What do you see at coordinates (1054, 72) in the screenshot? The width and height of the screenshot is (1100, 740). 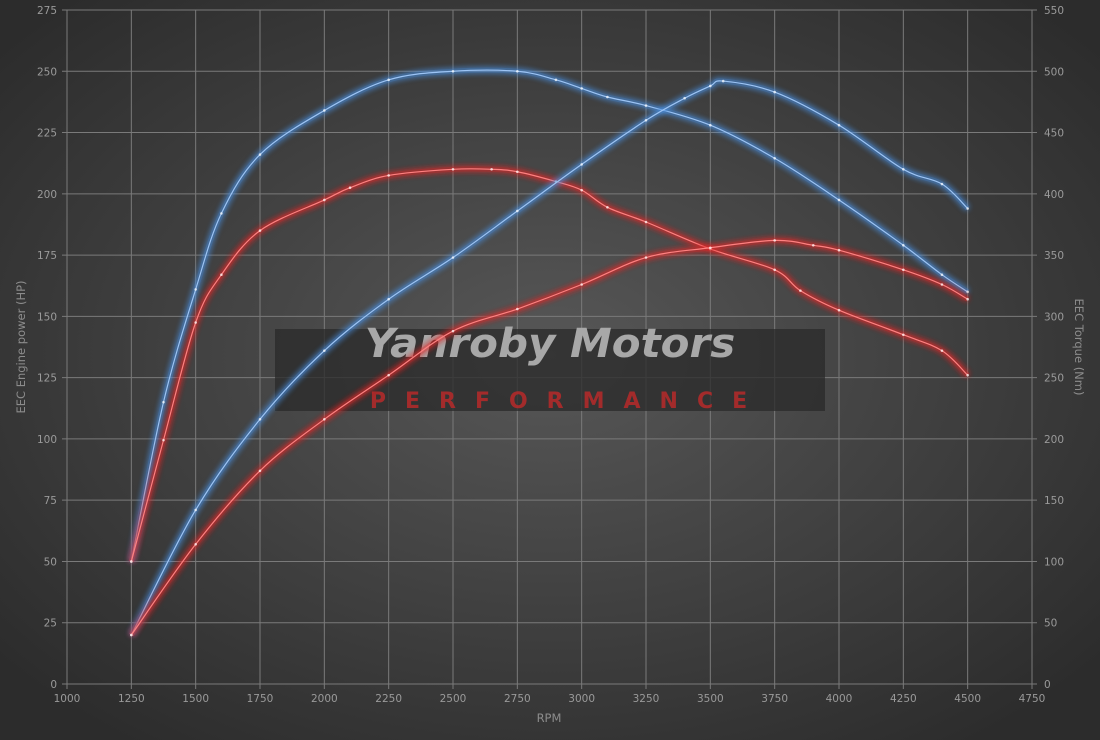 I see `y-right-tick-label: 500` at bounding box center [1054, 72].